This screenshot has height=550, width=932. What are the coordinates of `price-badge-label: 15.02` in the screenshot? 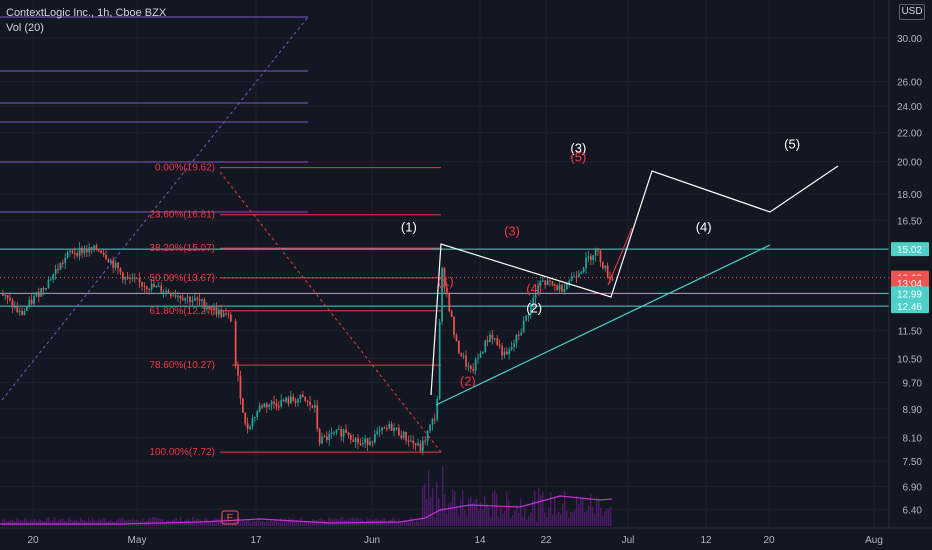 It's located at (909, 250).